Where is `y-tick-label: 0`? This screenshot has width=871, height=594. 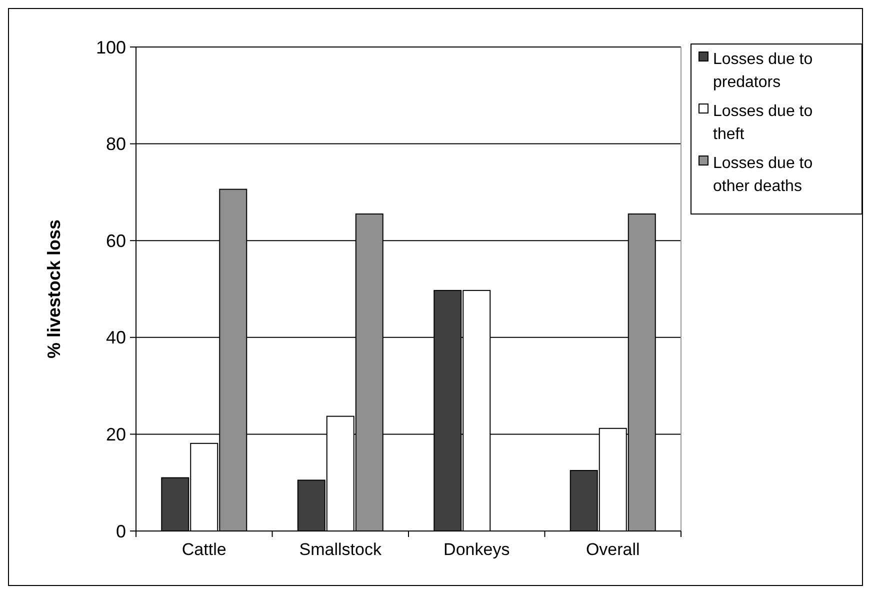
y-tick-label: 0 is located at coordinates (121, 531).